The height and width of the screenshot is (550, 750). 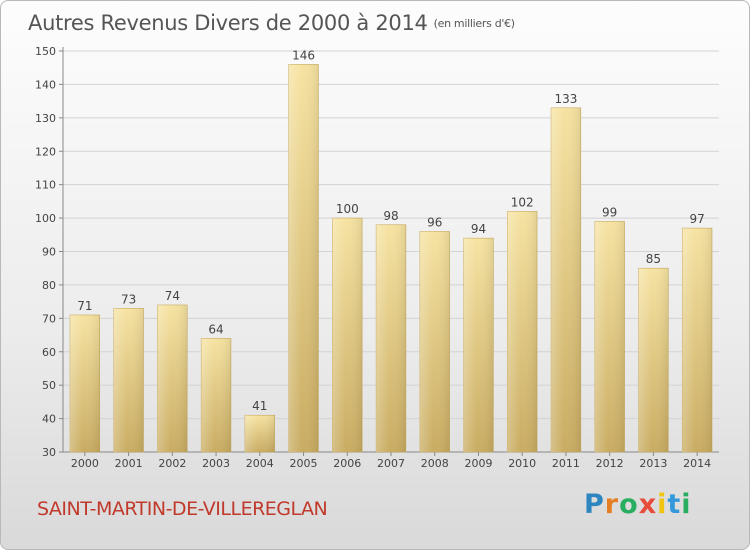 What do you see at coordinates (215, 329) in the screenshot?
I see `data-label: 64` at bounding box center [215, 329].